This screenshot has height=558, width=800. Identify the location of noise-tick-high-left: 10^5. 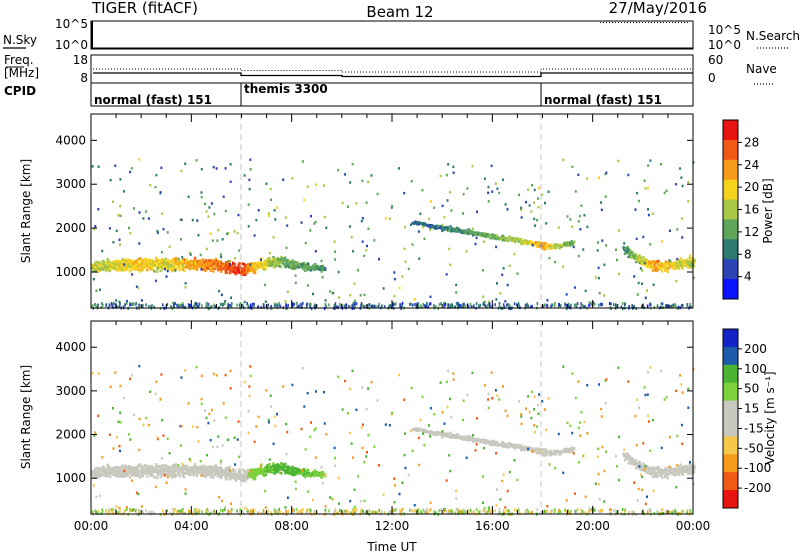
(71, 24).